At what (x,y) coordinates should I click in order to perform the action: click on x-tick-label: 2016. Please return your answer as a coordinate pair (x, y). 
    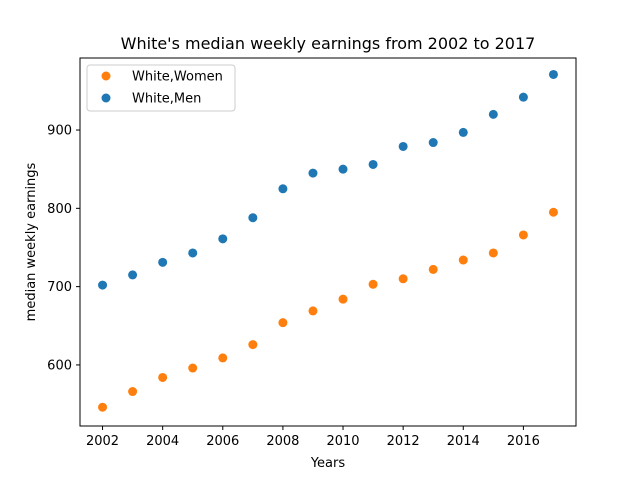
    Looking at the image, I should click on (523, 441).